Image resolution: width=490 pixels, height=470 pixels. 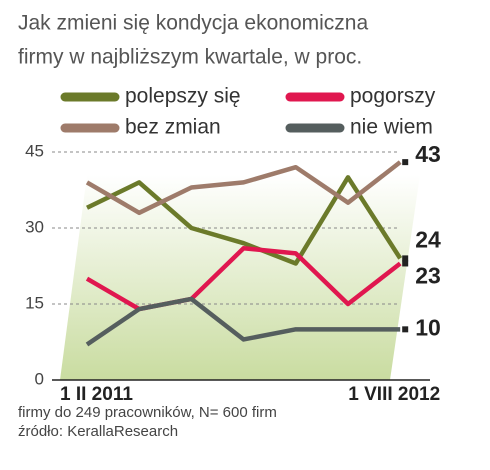 What do you see at coordinates (34, 302) in the screenshot?
I see `y-tick-label: 15` at bounding box center [34, 302].